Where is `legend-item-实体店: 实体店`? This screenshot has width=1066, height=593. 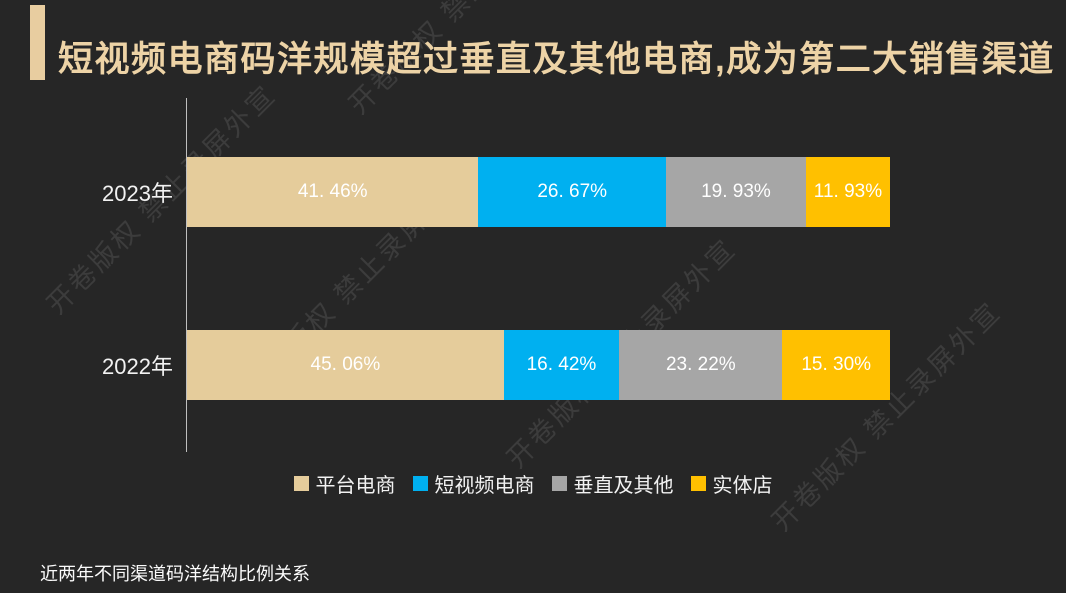
legend-item-实体店: 实体店 is located at coordinates (731, 483).